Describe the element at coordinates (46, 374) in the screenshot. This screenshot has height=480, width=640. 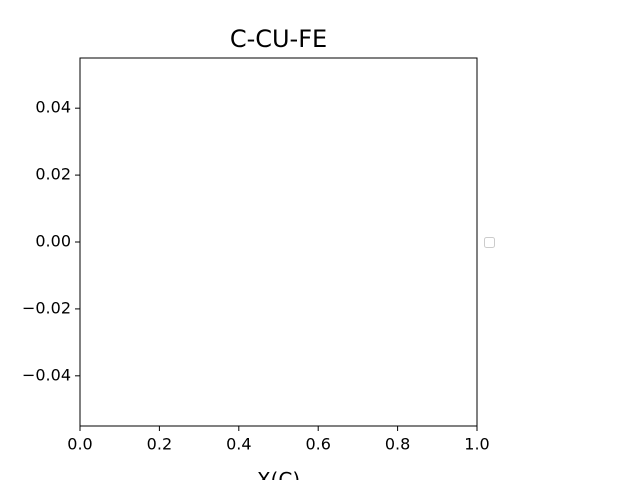
I see `y-tick-label: −0.04` at that location.